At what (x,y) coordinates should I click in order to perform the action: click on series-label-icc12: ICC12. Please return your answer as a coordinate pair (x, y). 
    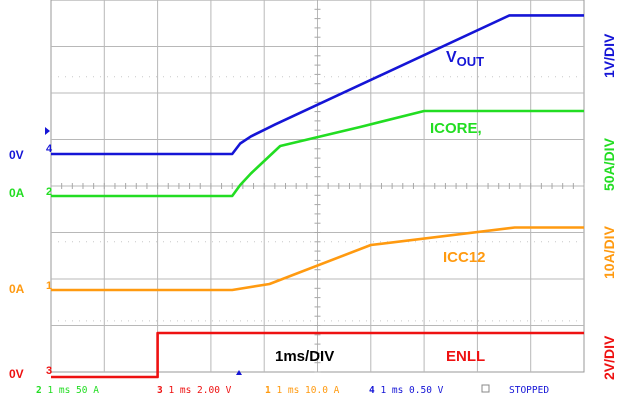
    Looking at the image, I should click on (464, 257).